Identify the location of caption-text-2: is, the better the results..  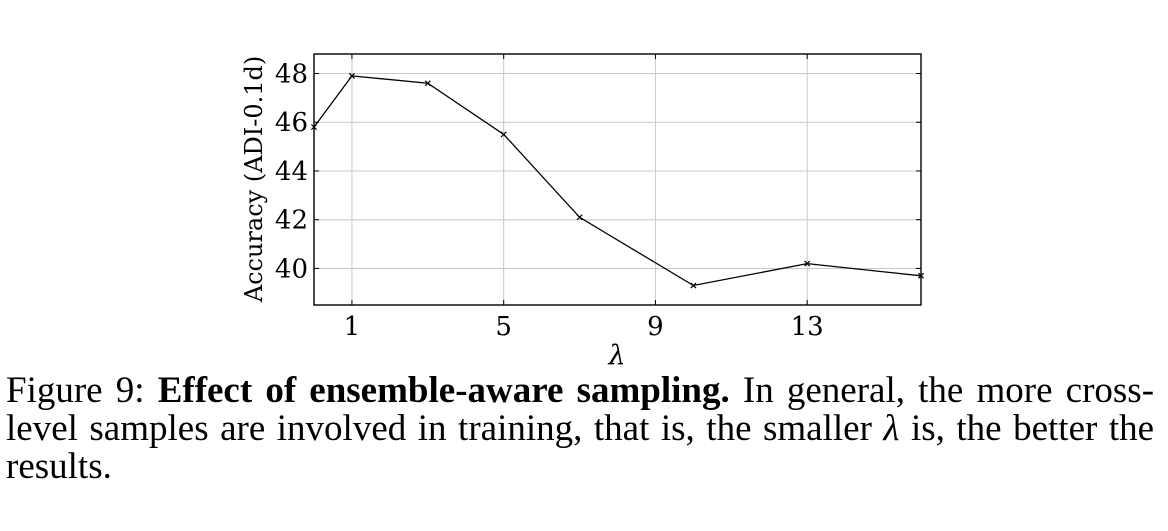
(580, 447).